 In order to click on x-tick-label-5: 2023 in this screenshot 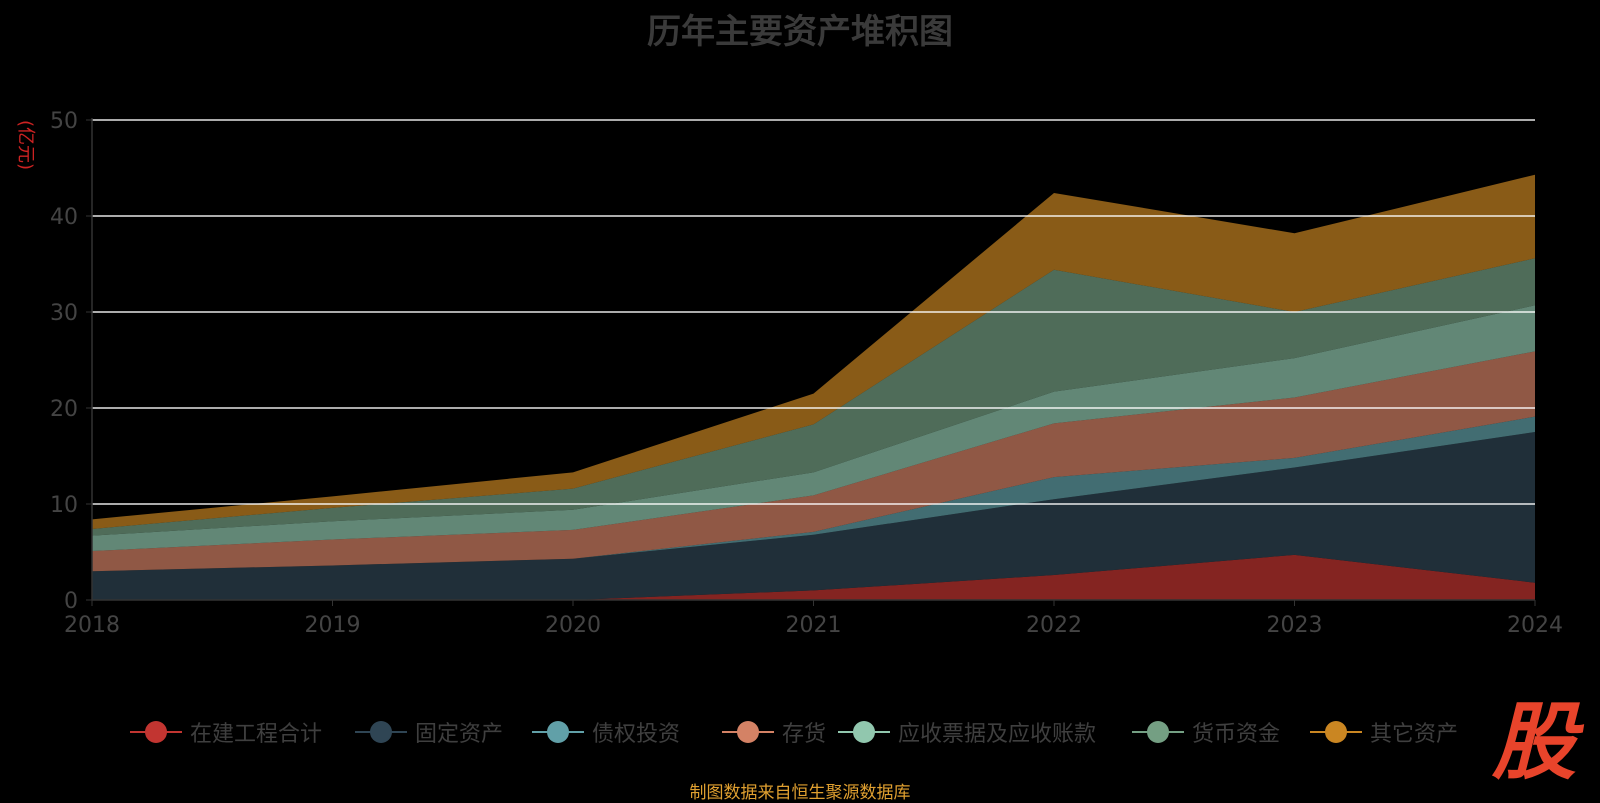, I will do `click(1295, 625)`.